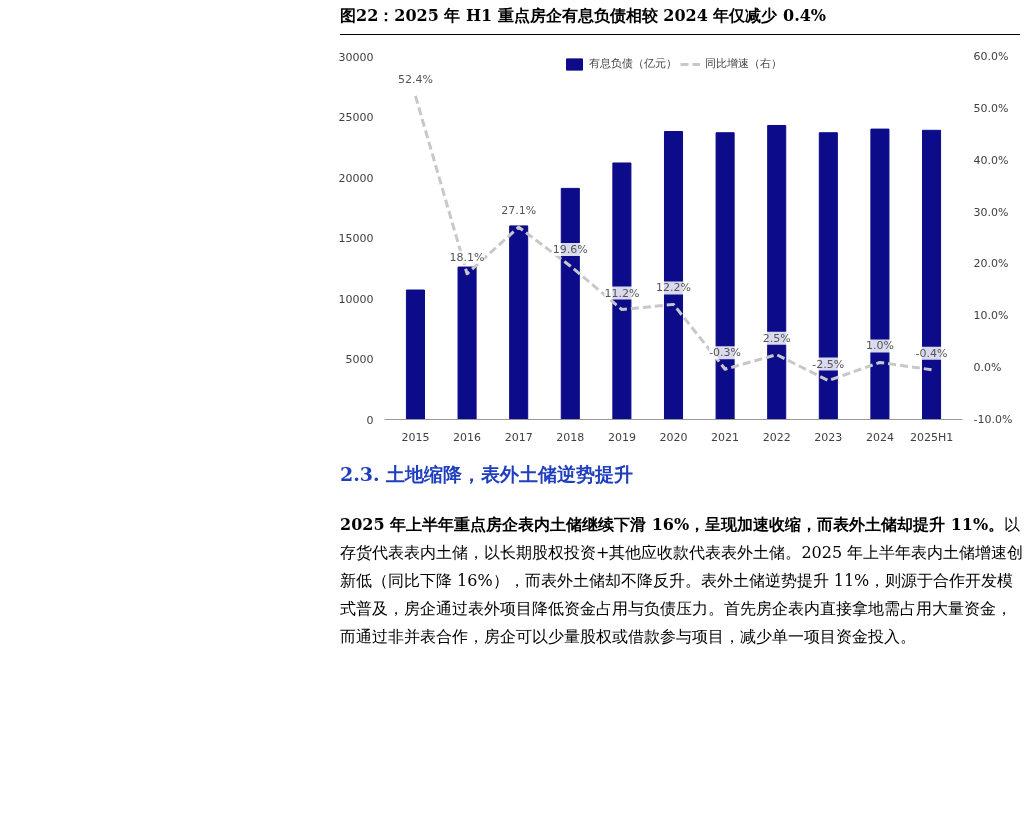 This screenshot has width=1034, height=816. What do you see at coordinates (987, 368) in the screenshot?
I see `y2-tick-label: 0.0%` at bounding box center [987, 368].